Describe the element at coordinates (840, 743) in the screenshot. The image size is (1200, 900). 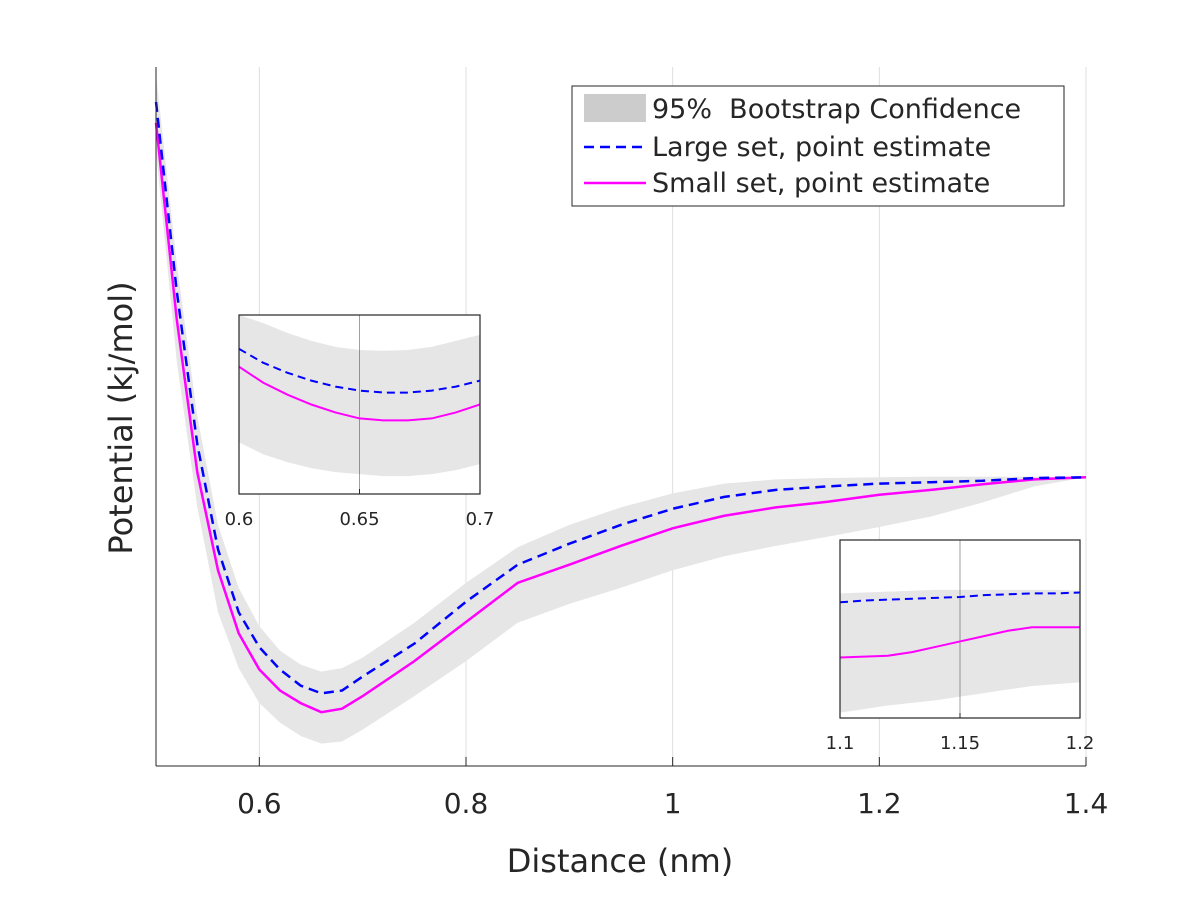
I see `inset-right-tick-label-0: 1.1` at that location.